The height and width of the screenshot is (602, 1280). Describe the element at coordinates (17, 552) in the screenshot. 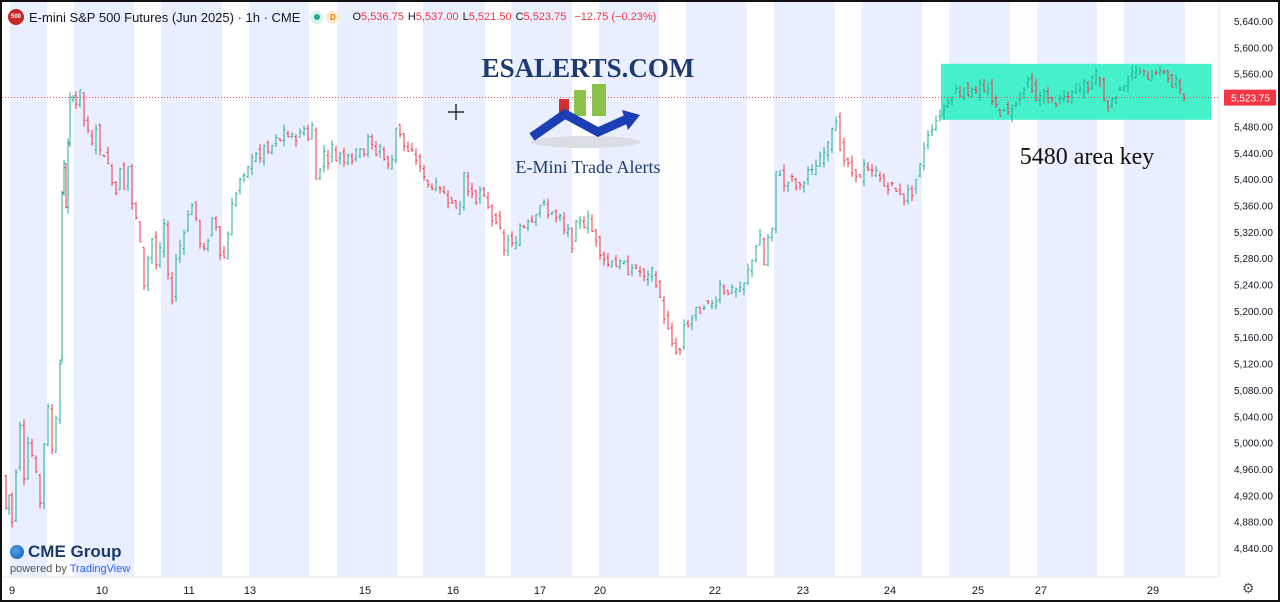

I see `globe-icon` at that location.